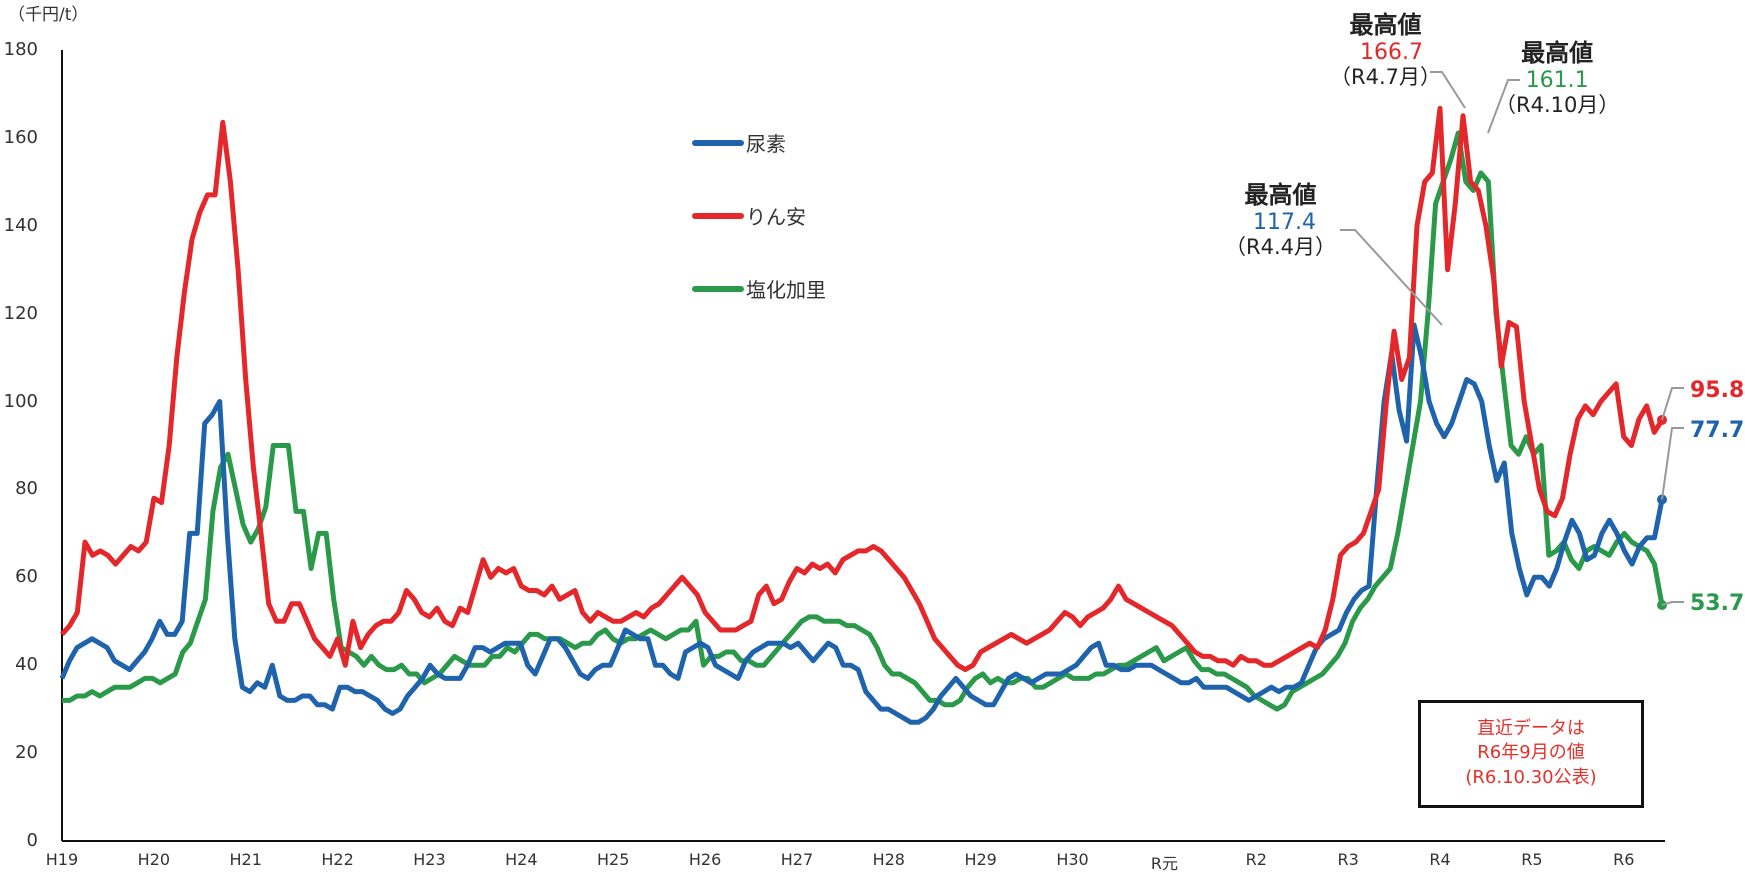 The image size is (1745, 879). What do you see at coordinates (20, 313) in the screenshot?
I see `y-tick-label: 120` at bounding box center [20, 313].